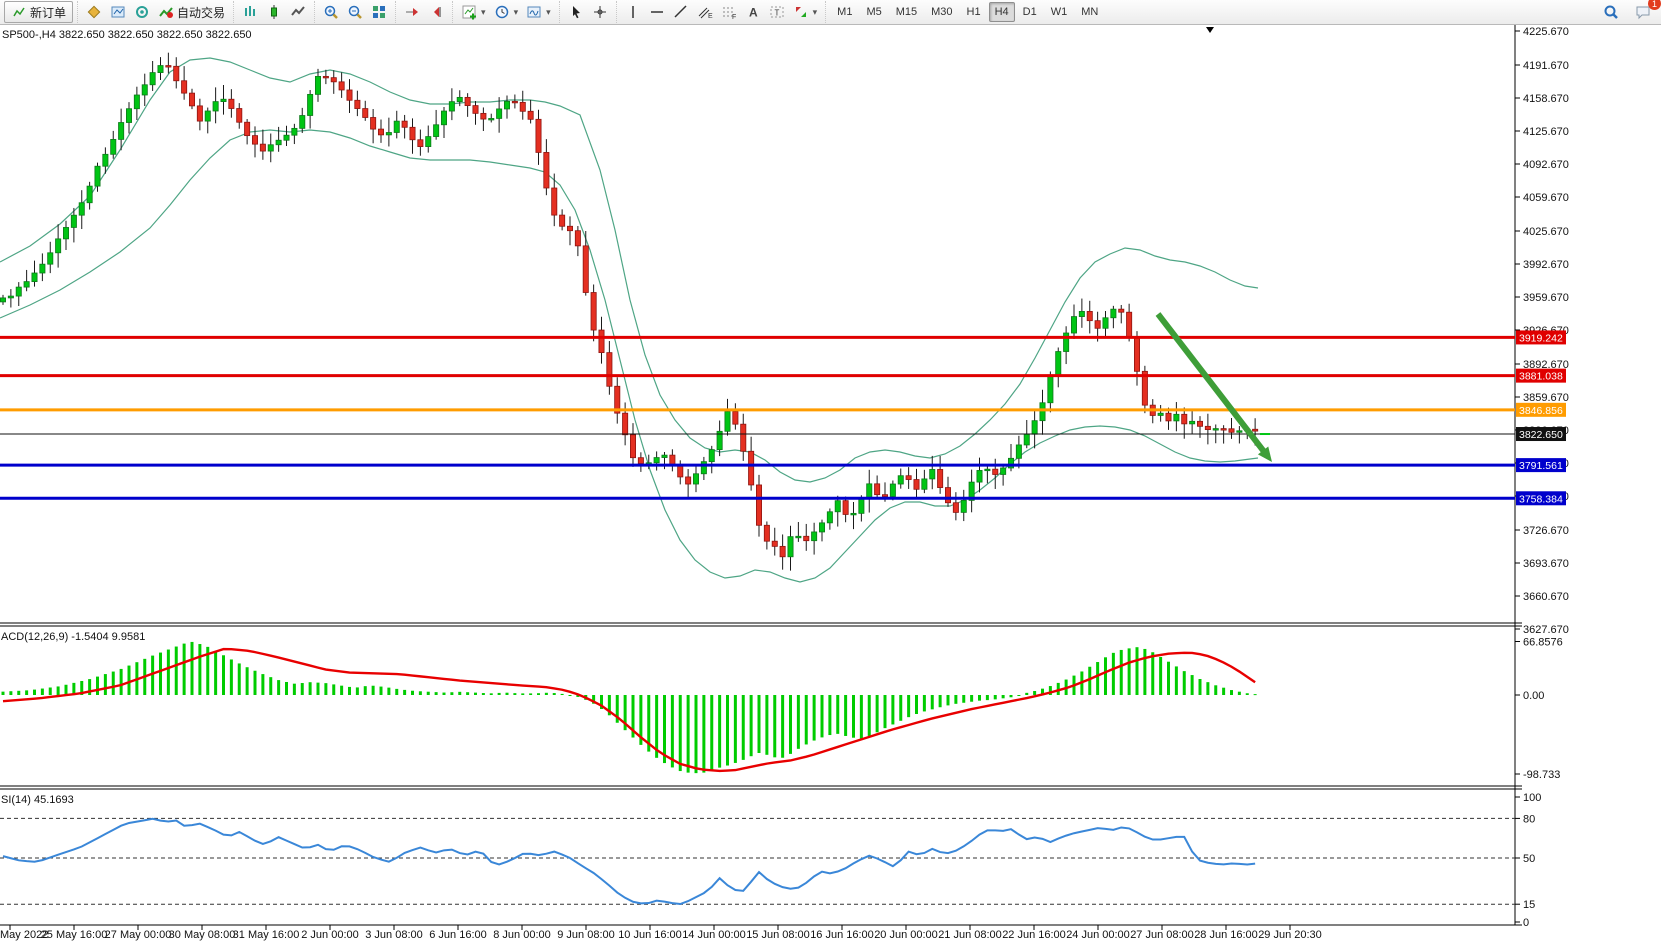 This screenshot has height=942, width=1661. Describe the element at coordinates (805, 12) in the screenshot. I see `arrows-button: ▾` at that location.